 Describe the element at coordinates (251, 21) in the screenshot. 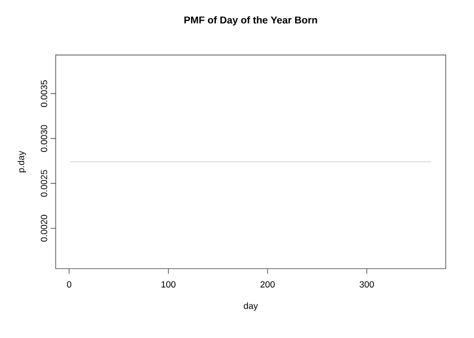

I see `chart-title: PMF of Day of the Year Born` at that location.